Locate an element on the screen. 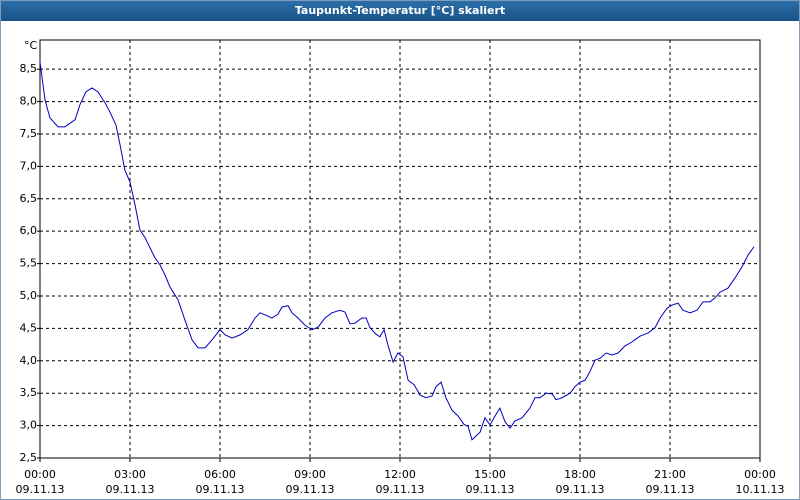  y-tick-label: 6,5 is located at coordinates (29, 198).